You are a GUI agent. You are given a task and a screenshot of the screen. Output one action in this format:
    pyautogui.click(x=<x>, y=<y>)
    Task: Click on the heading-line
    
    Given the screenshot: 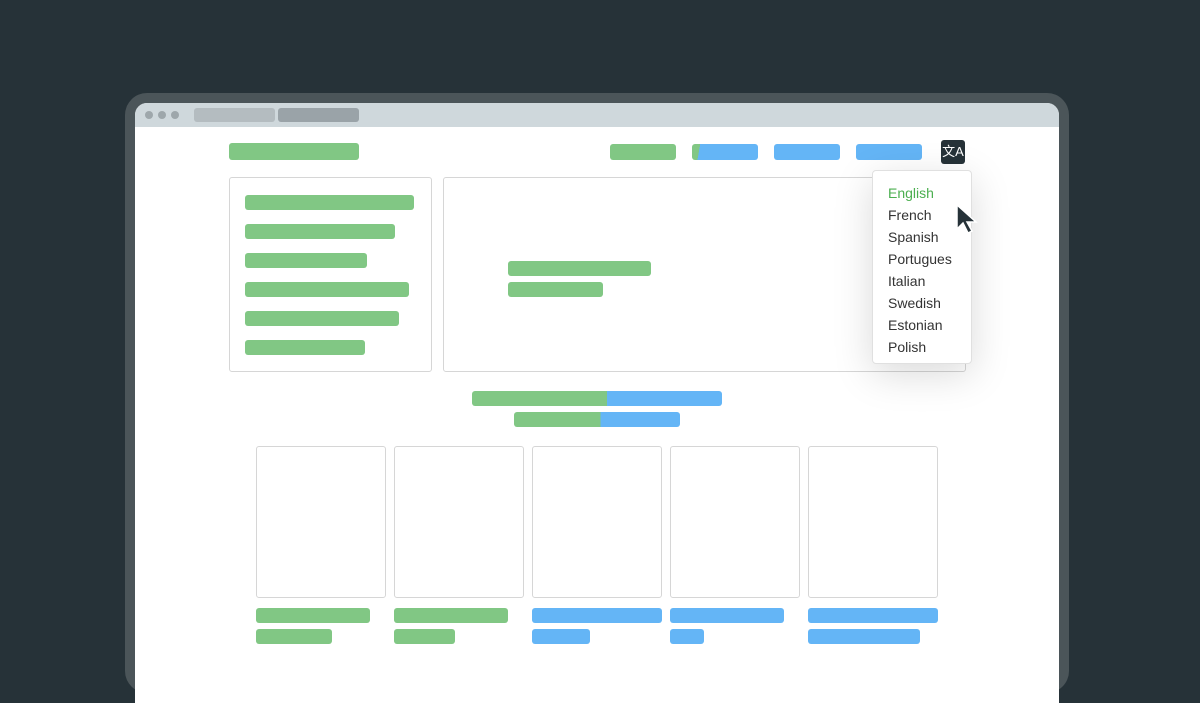 What is the action you would take?
    pyautogui.click(x=597, y=398)
    